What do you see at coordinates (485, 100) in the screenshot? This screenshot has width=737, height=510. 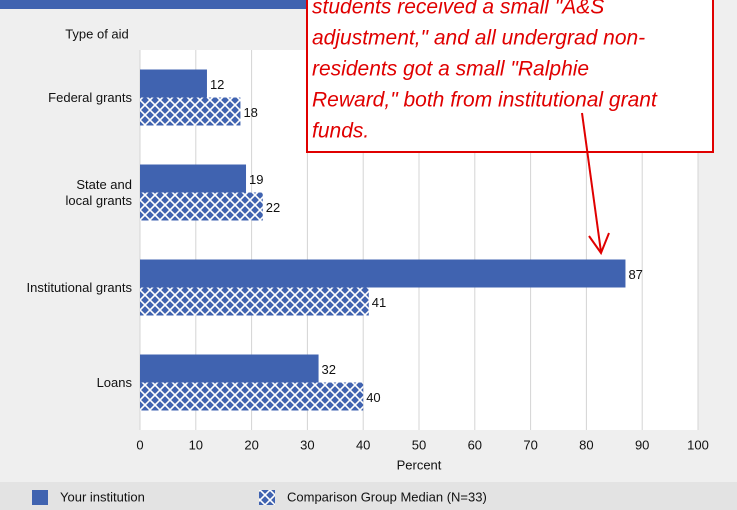 I see `annotation-line: Reward," both from institutional grant` at bounding box center [485, 100].